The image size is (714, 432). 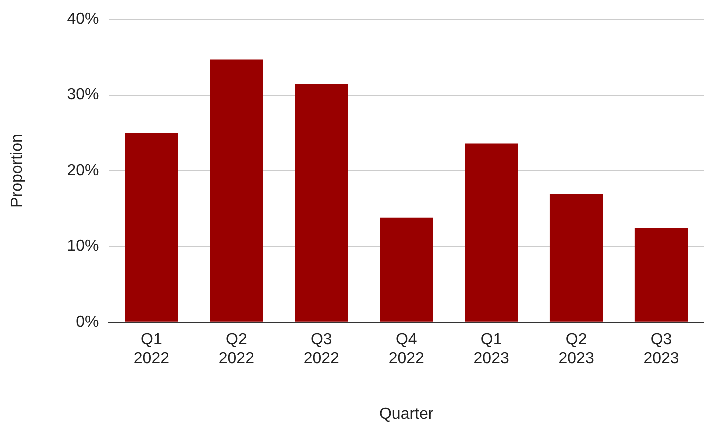 What do you see at coordinates (17, 171) in the screenshot?
I see `y-axis-title: Proportion` at bounding box center [17, 171].